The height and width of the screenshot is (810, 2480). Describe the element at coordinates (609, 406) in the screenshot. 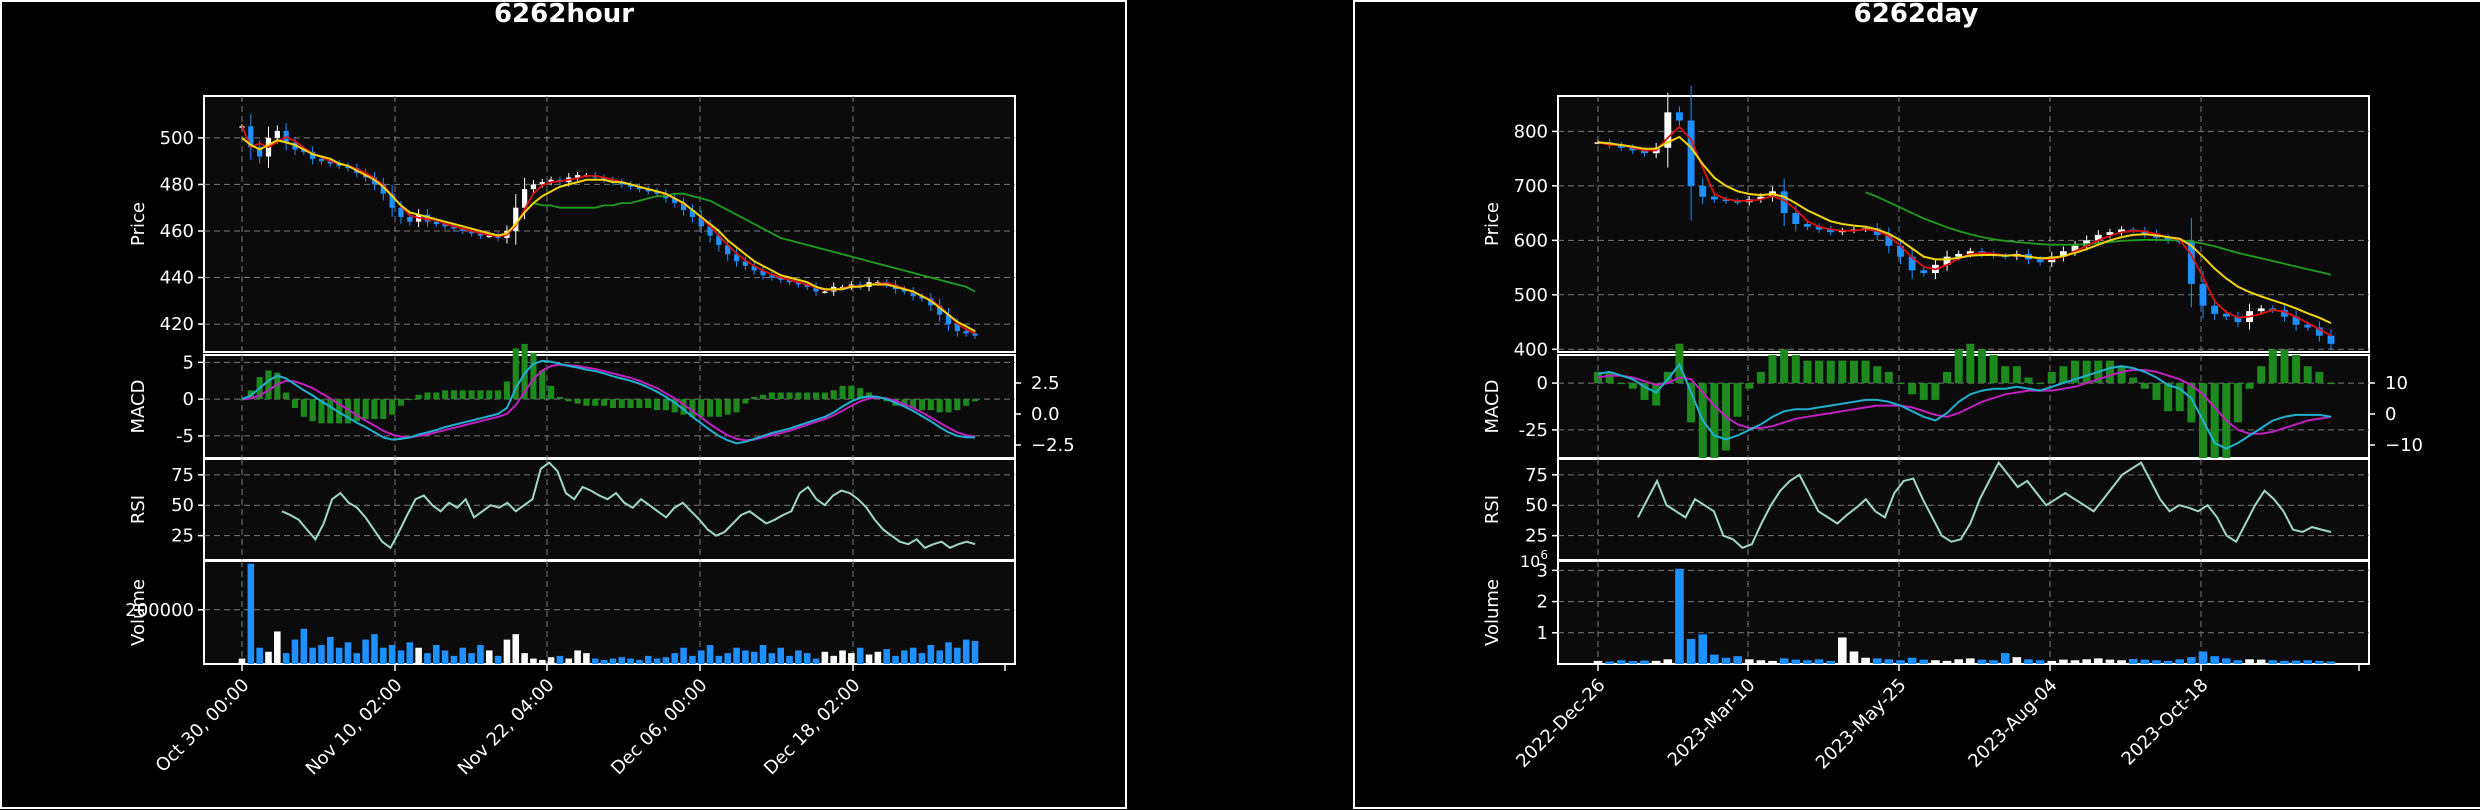

I see `macd-panel-frame` at that location.